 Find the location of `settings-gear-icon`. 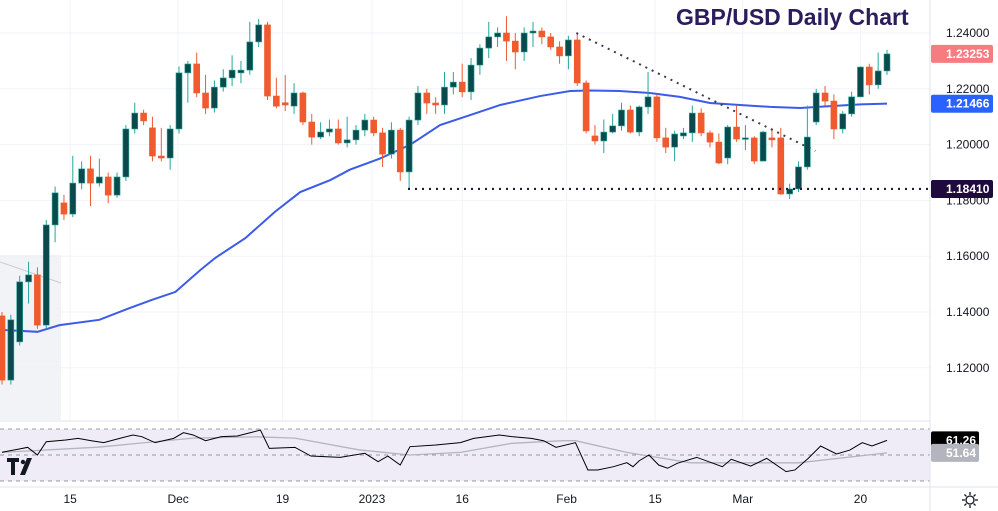

settings-gear-icon is located at coordinates (970, 500).